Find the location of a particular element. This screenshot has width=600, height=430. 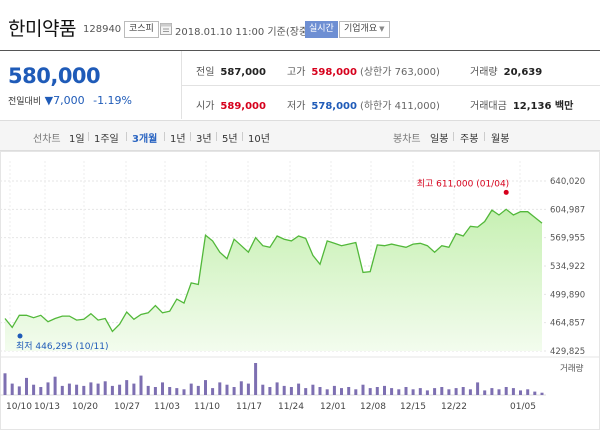

period-tab-1w: 1주일 is located at coordinates (106, 139).